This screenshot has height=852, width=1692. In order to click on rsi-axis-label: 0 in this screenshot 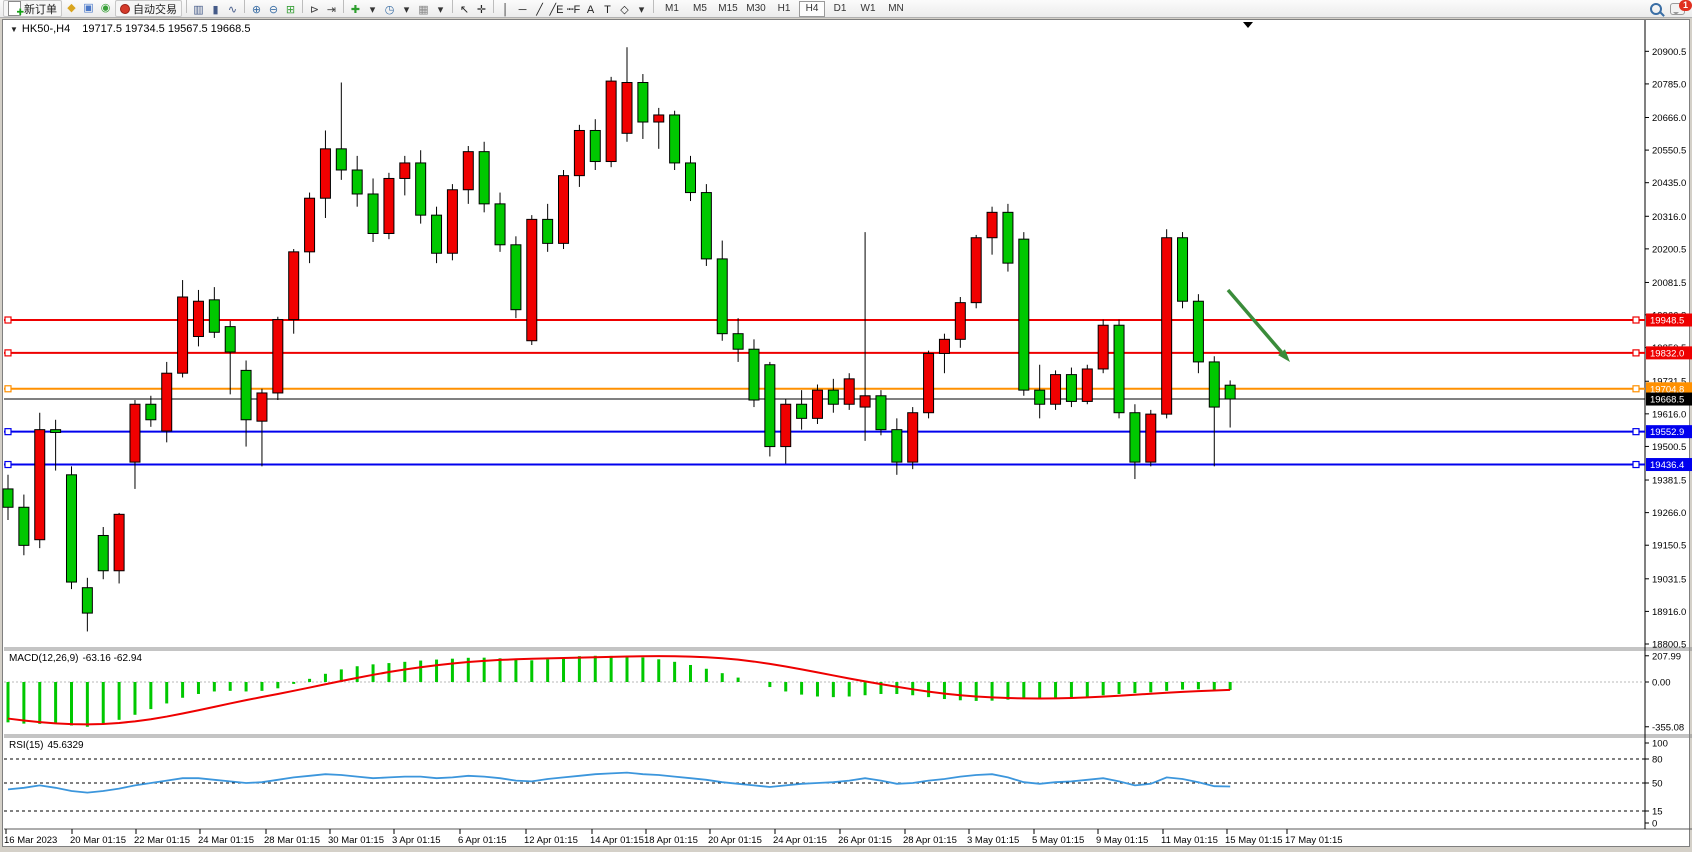, I will do `click(1654, 824)`.